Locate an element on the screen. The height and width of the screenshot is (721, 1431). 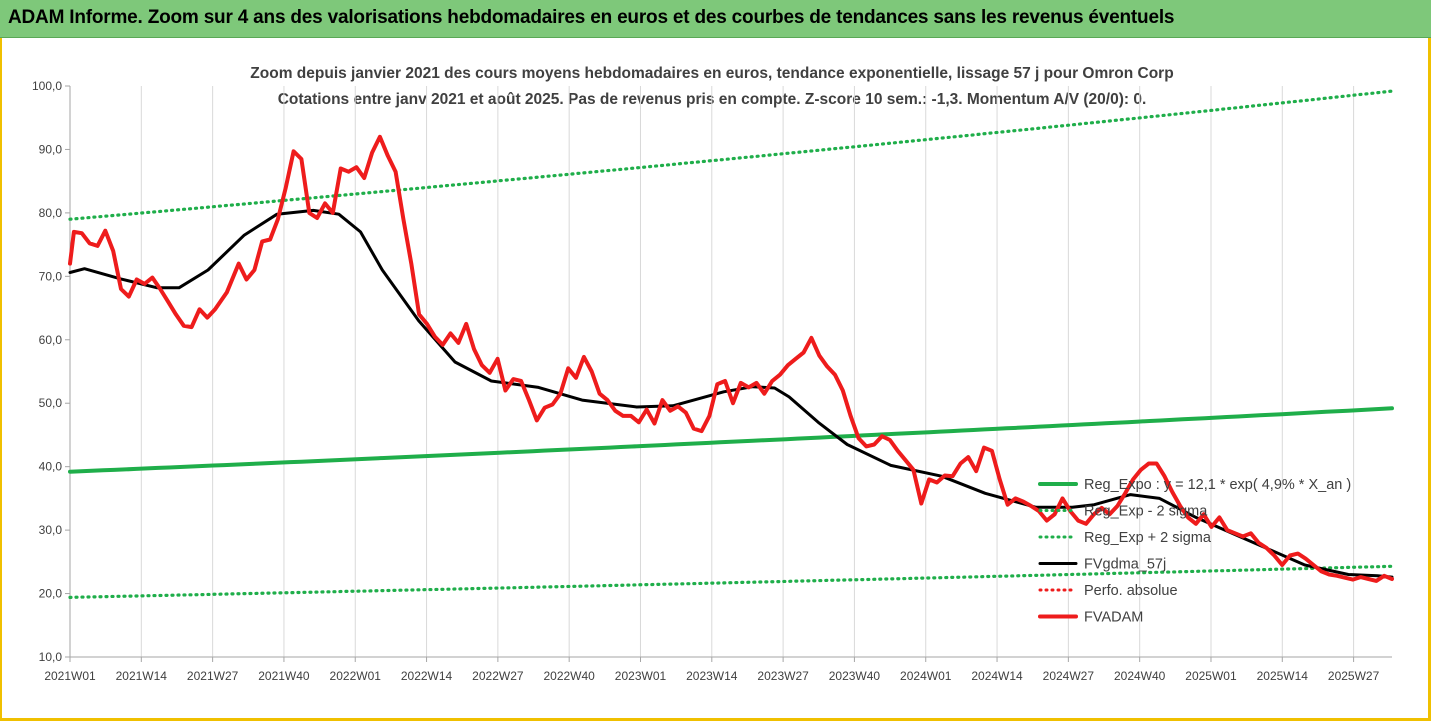
y-tick-label: 20,0 is located at coordinates (51, 594).